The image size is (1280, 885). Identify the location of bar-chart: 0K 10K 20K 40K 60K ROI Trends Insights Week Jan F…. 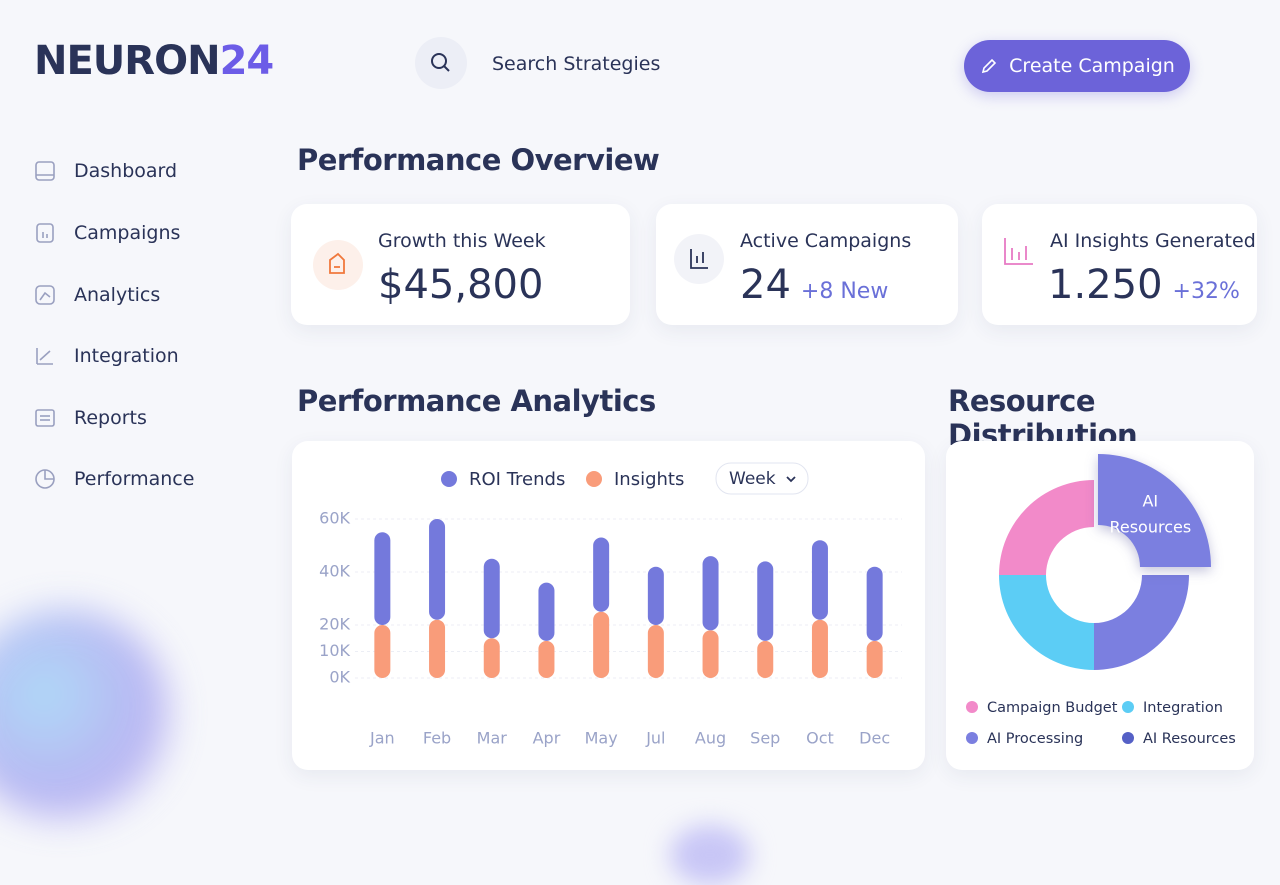
(610, 605).